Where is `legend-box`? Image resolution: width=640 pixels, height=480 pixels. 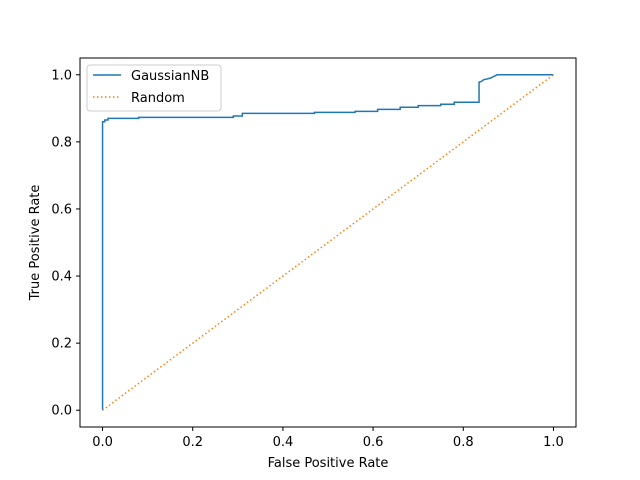
legend-box is located at coordinates (154, 88).